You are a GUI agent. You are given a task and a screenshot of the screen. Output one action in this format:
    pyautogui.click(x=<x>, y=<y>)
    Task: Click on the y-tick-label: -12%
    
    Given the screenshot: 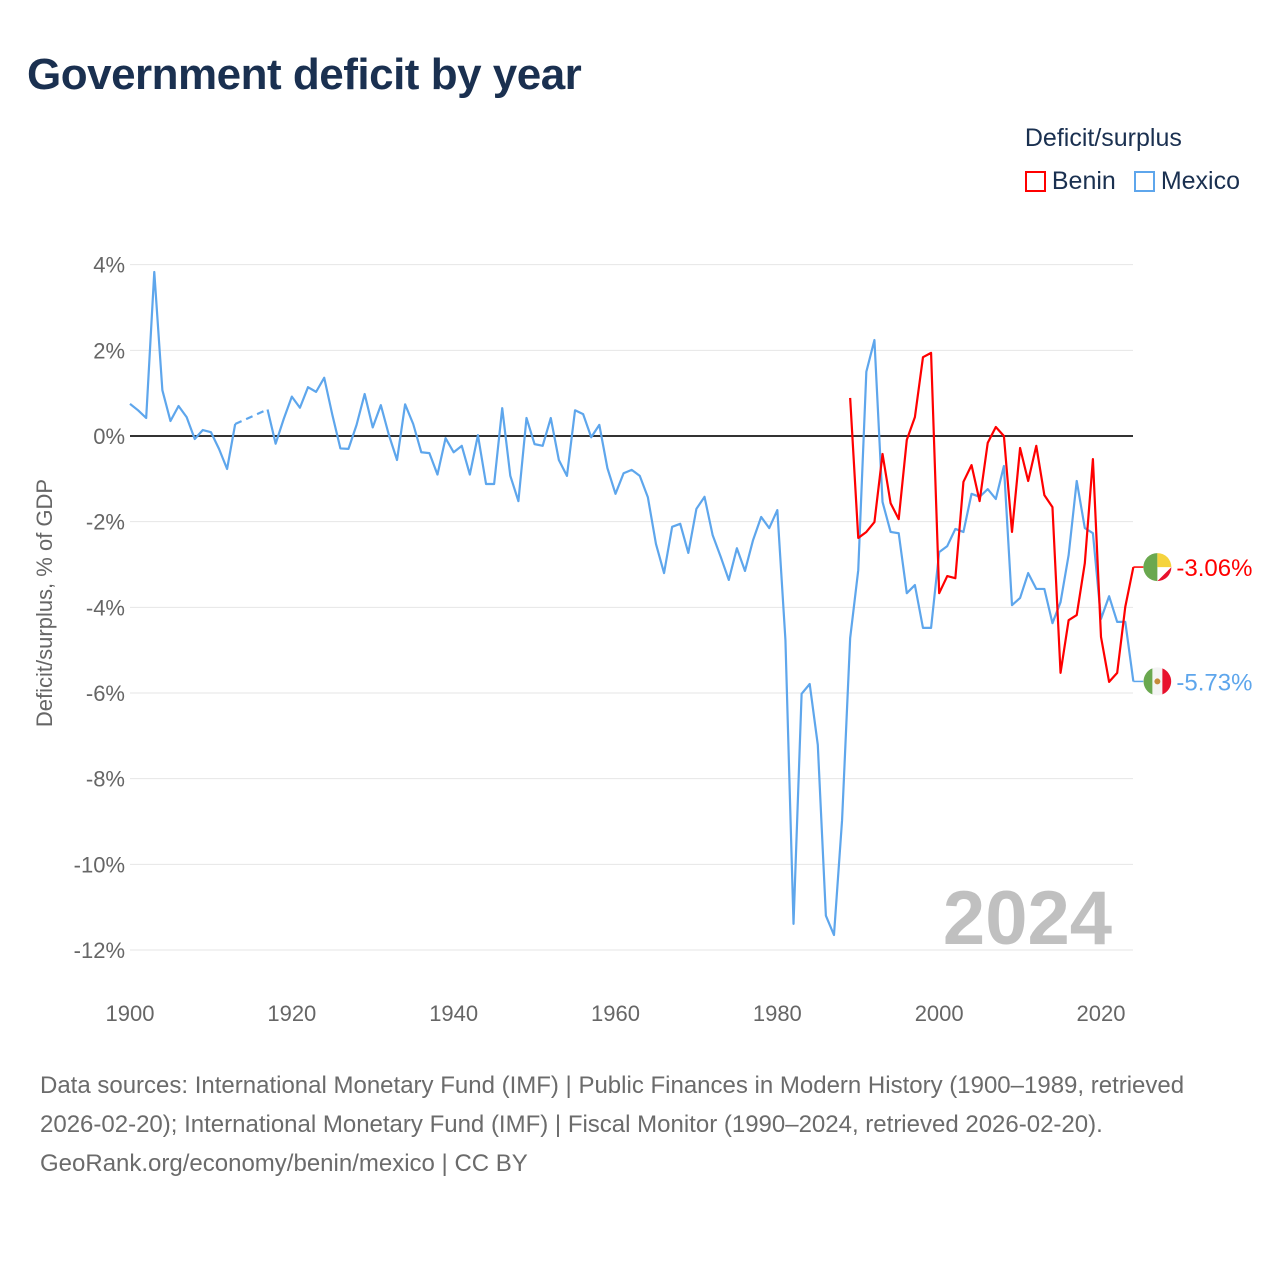 What is the action you would take?
    pyautogui.click(x=99, y=950)
    